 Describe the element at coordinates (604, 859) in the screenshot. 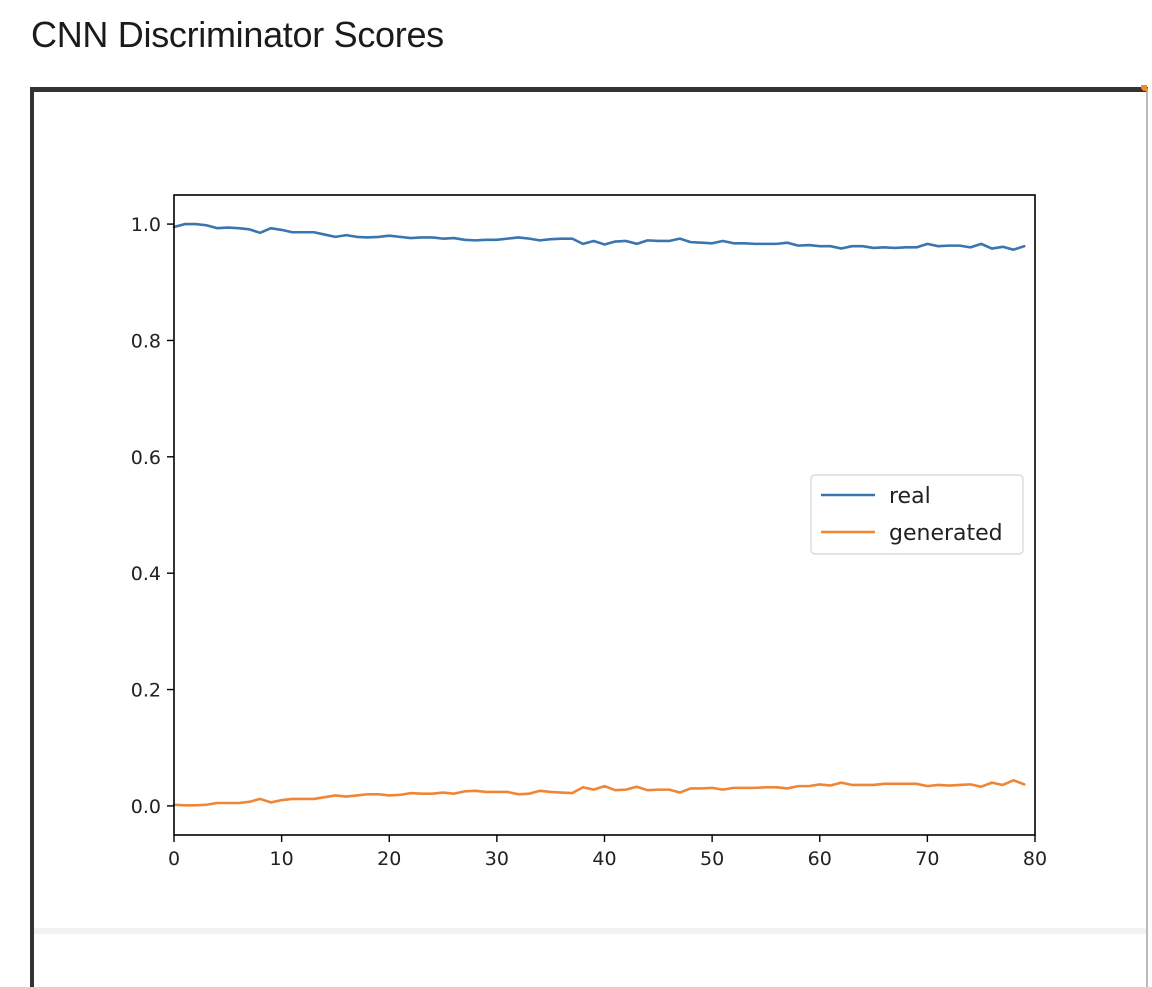

I see `x-tick-label: 40` at that location.